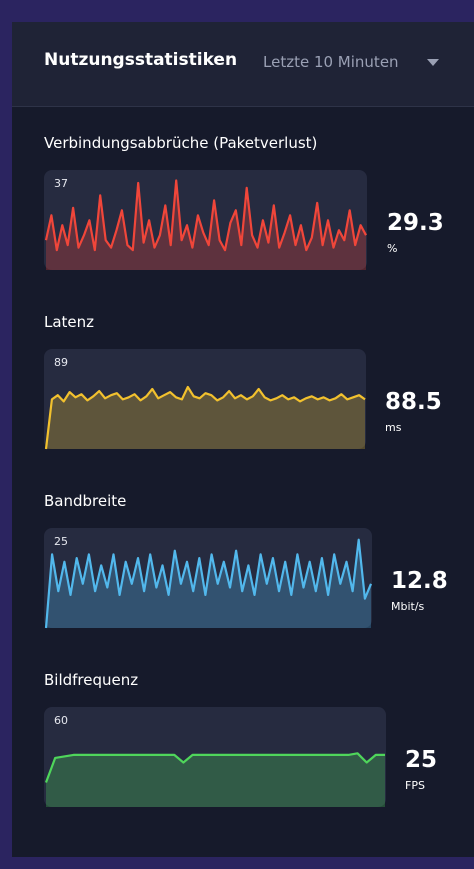 The image size is (474, 869). What do you see at coordinates (69, 322) in the screenshot?
I see `metric-title: Latenz` at bounding box center [69, 322].